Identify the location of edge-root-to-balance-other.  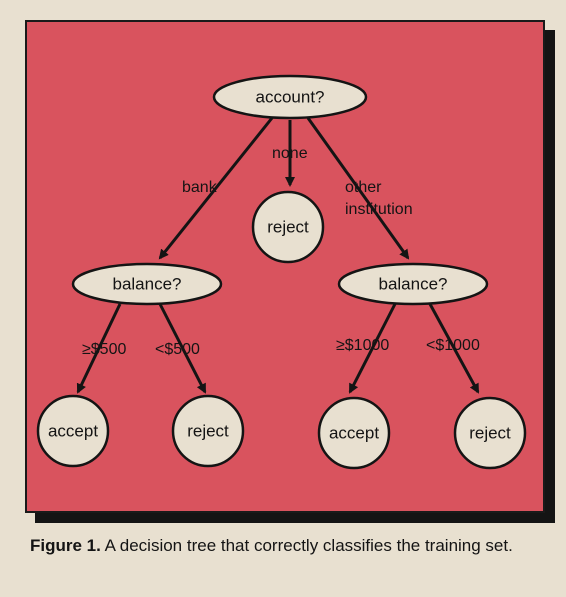
(358, 188).